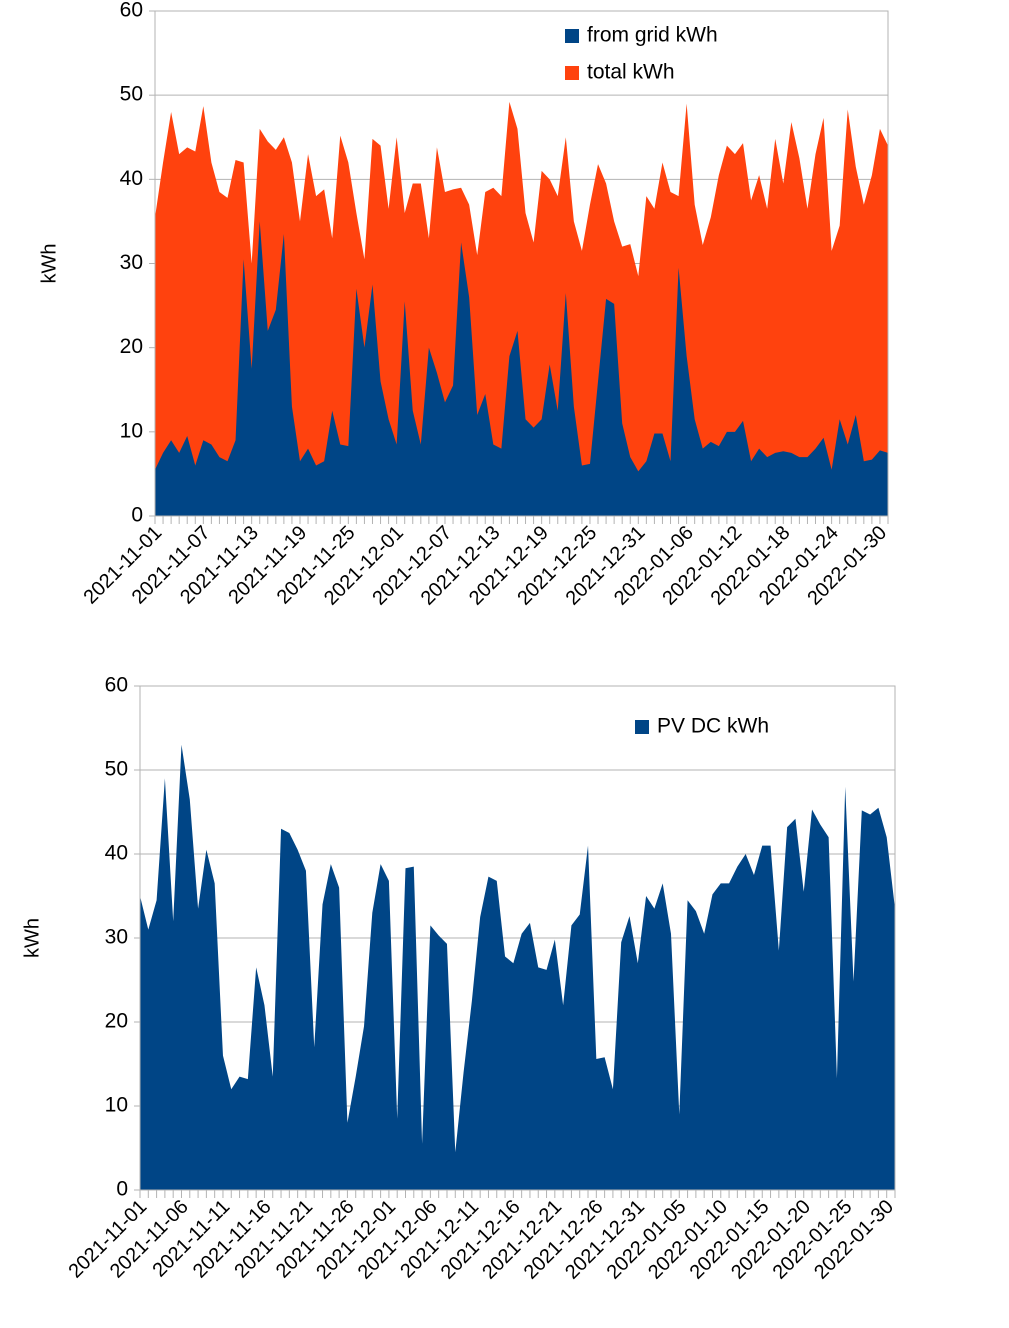 The height and width of the screenshot is (1328, 1009). Describe the element at coordinates (652, 35) in the screenshot. I see `legend-label: from grid kWh` at that location.